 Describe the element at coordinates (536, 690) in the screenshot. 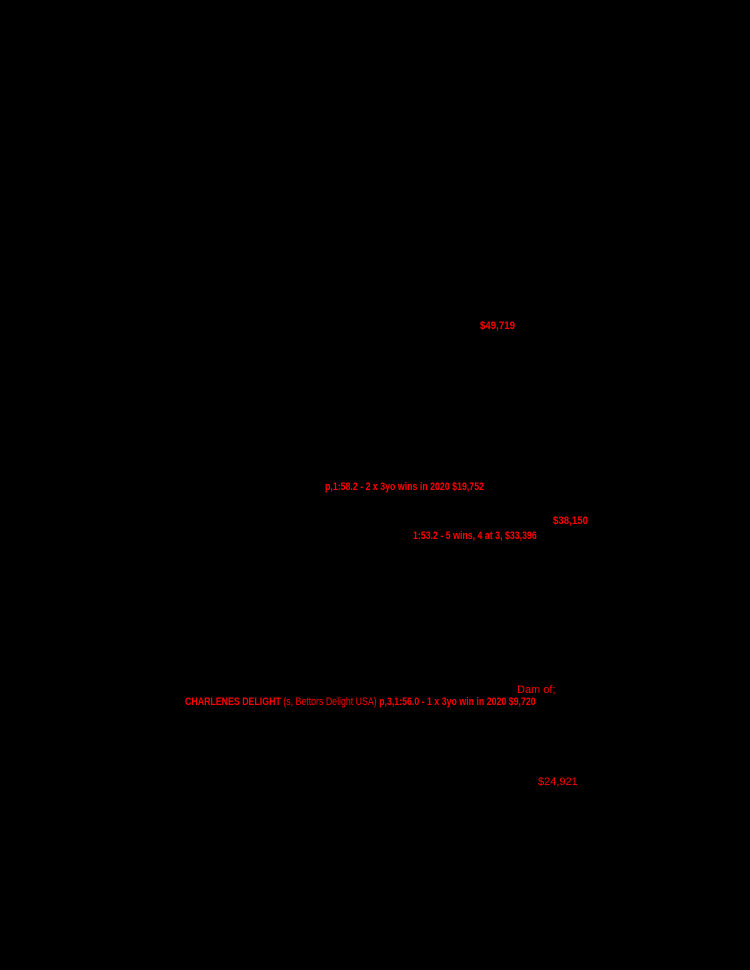

I see `dam-of-label: Dam of;` at that location.